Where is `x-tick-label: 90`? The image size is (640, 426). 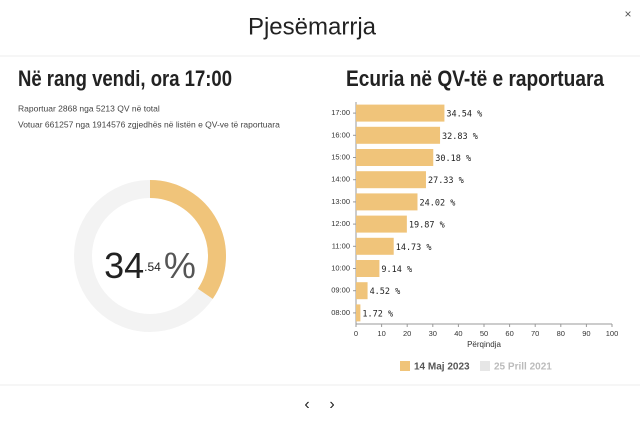
x-tick-label: 90 is located at coordinates (586, 333).